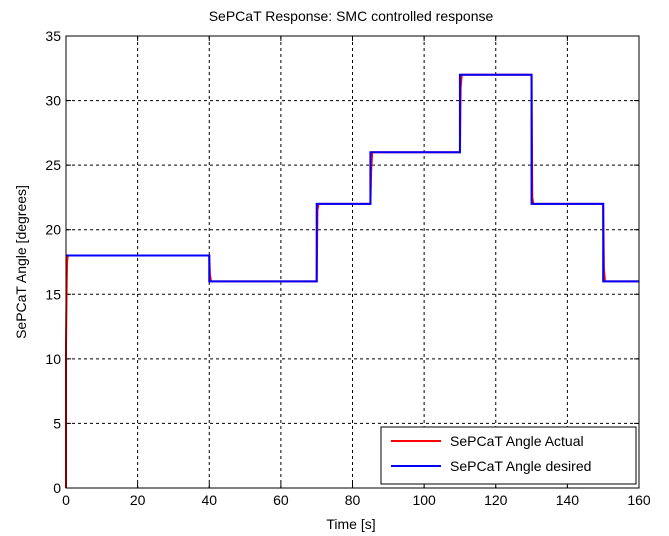 The height and width of the screenshot is (536, 669). What do you see at coordinates (424, 500) in the screenshot?
I see `x-tick-label: 100` at bounding box center [424, 500].